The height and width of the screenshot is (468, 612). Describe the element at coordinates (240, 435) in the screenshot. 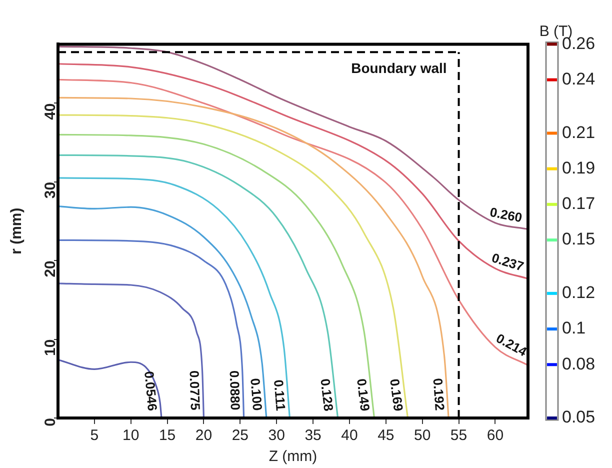

I see `x-tick-label: 25` at that location.